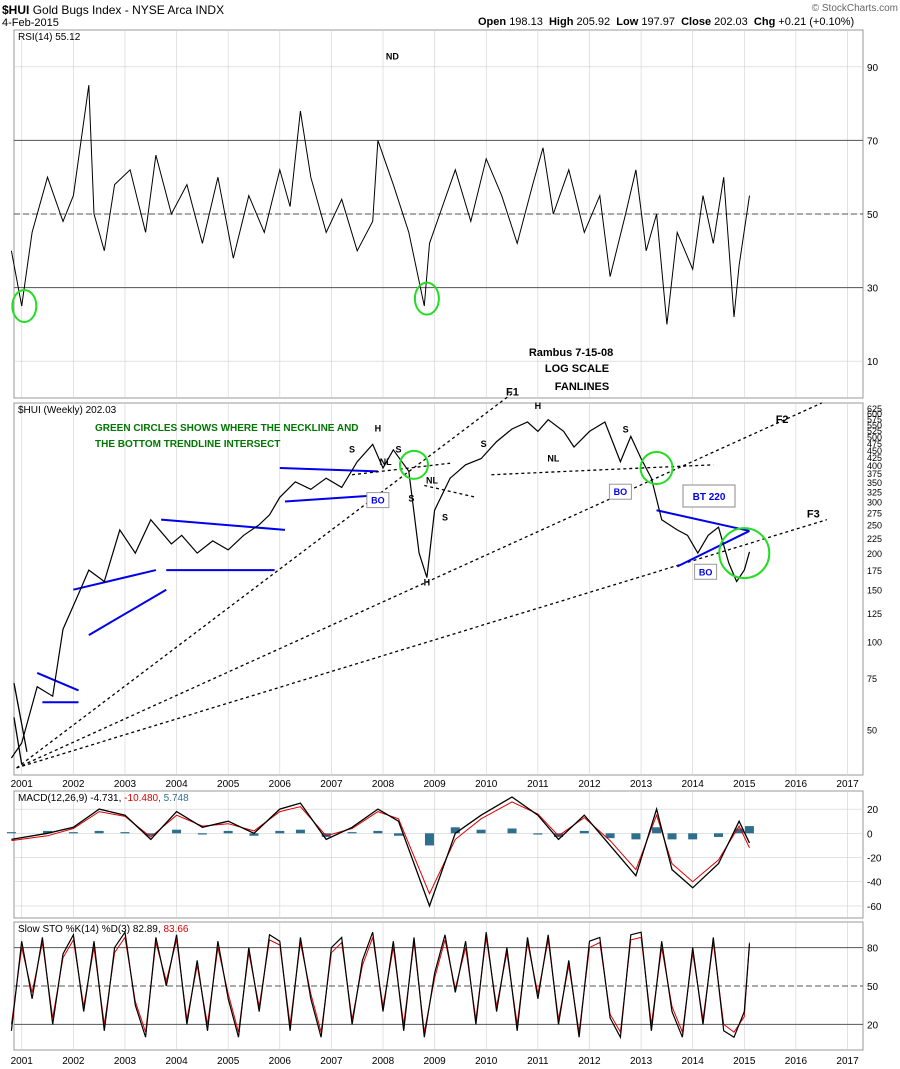 This screenshot has height=1069, width=900. What do you see at coordinates (873, 1025) in the screenshot?
I see `sto-tick-label: 20` at bounding box center [873, 1025].